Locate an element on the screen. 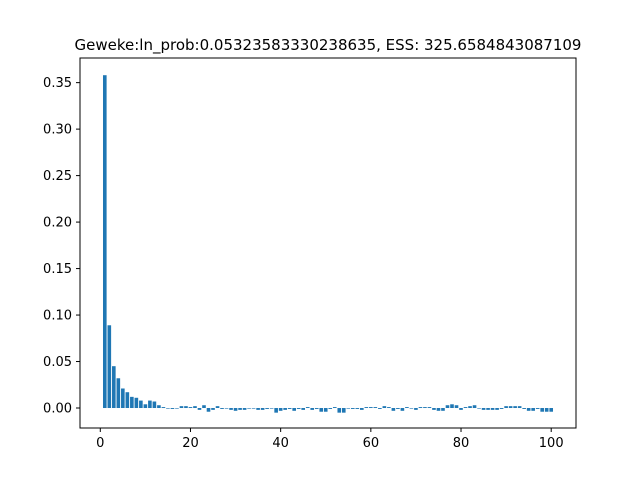  y-tick-label: 0.35 is located at coordinates (57, 83).